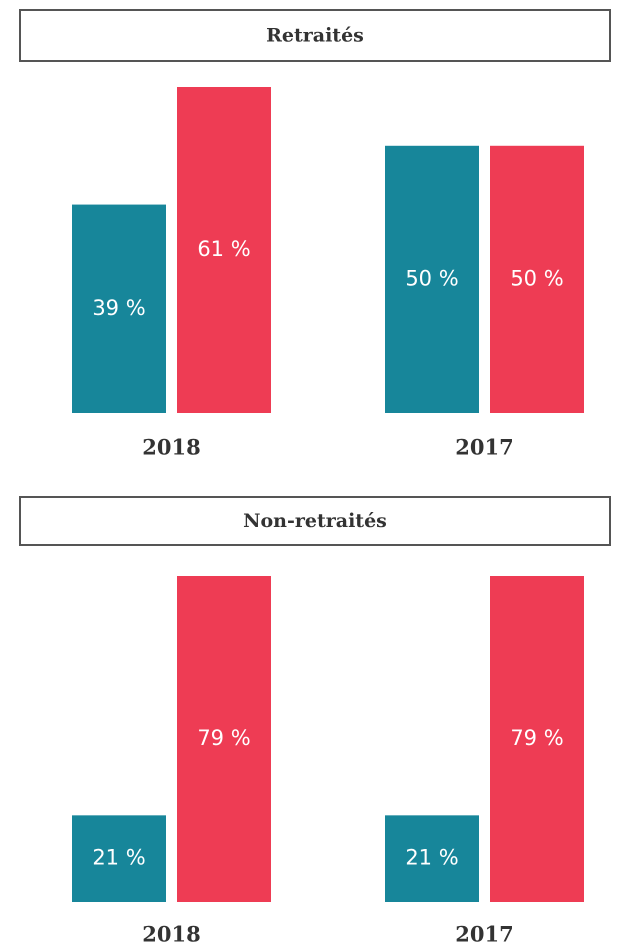  I want to click on value-label: 61 %, so click(223, 249).